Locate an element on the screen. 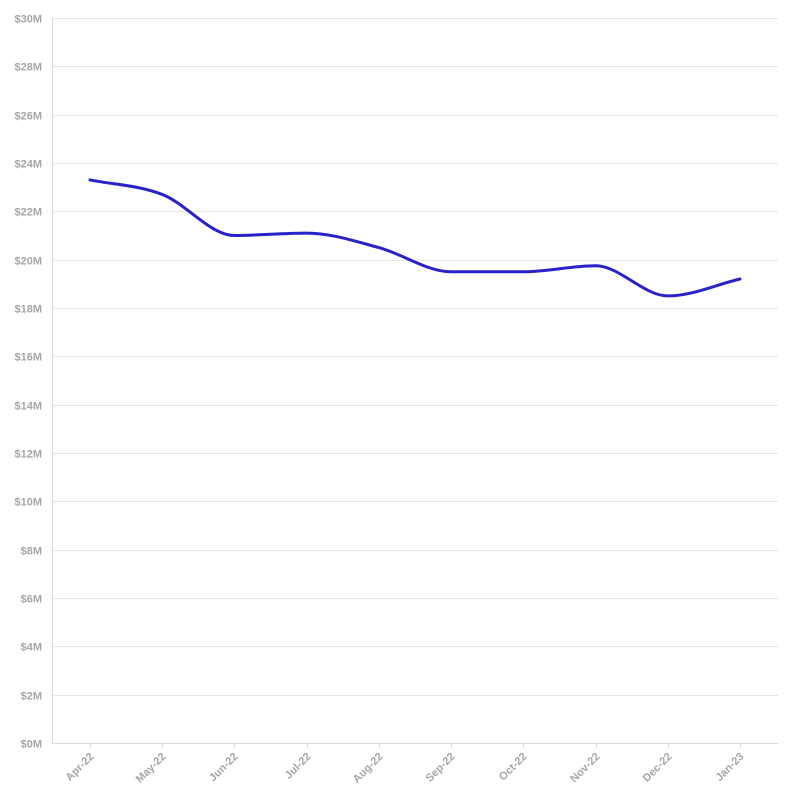  x-tick-label: Aug-22 is located at coordinates (368, 768).